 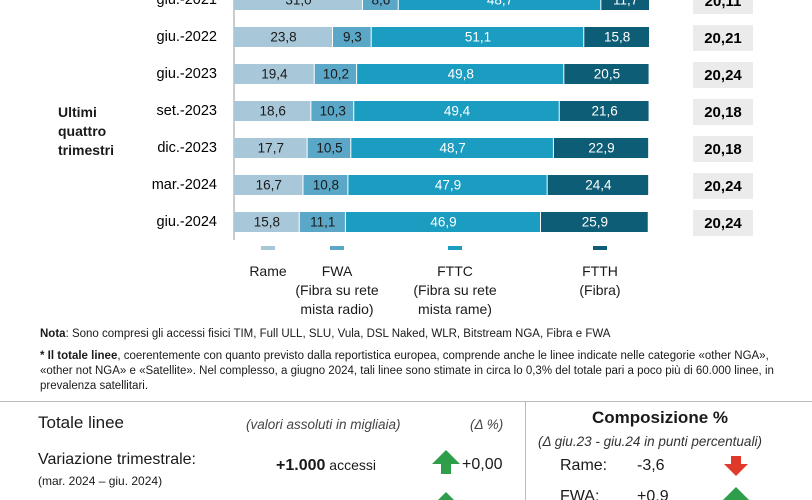 I want to click on totale-value: +1.000, so click(x=301, y=465).